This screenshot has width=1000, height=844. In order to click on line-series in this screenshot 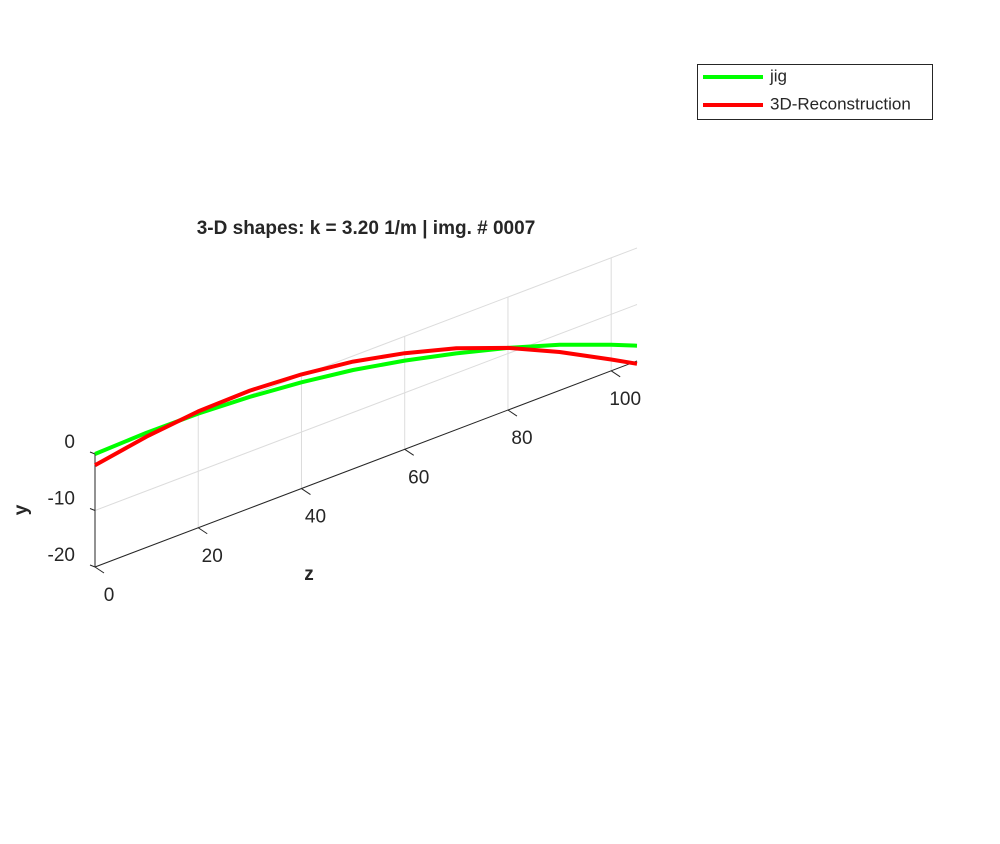, I will do `click(366, 406)`.